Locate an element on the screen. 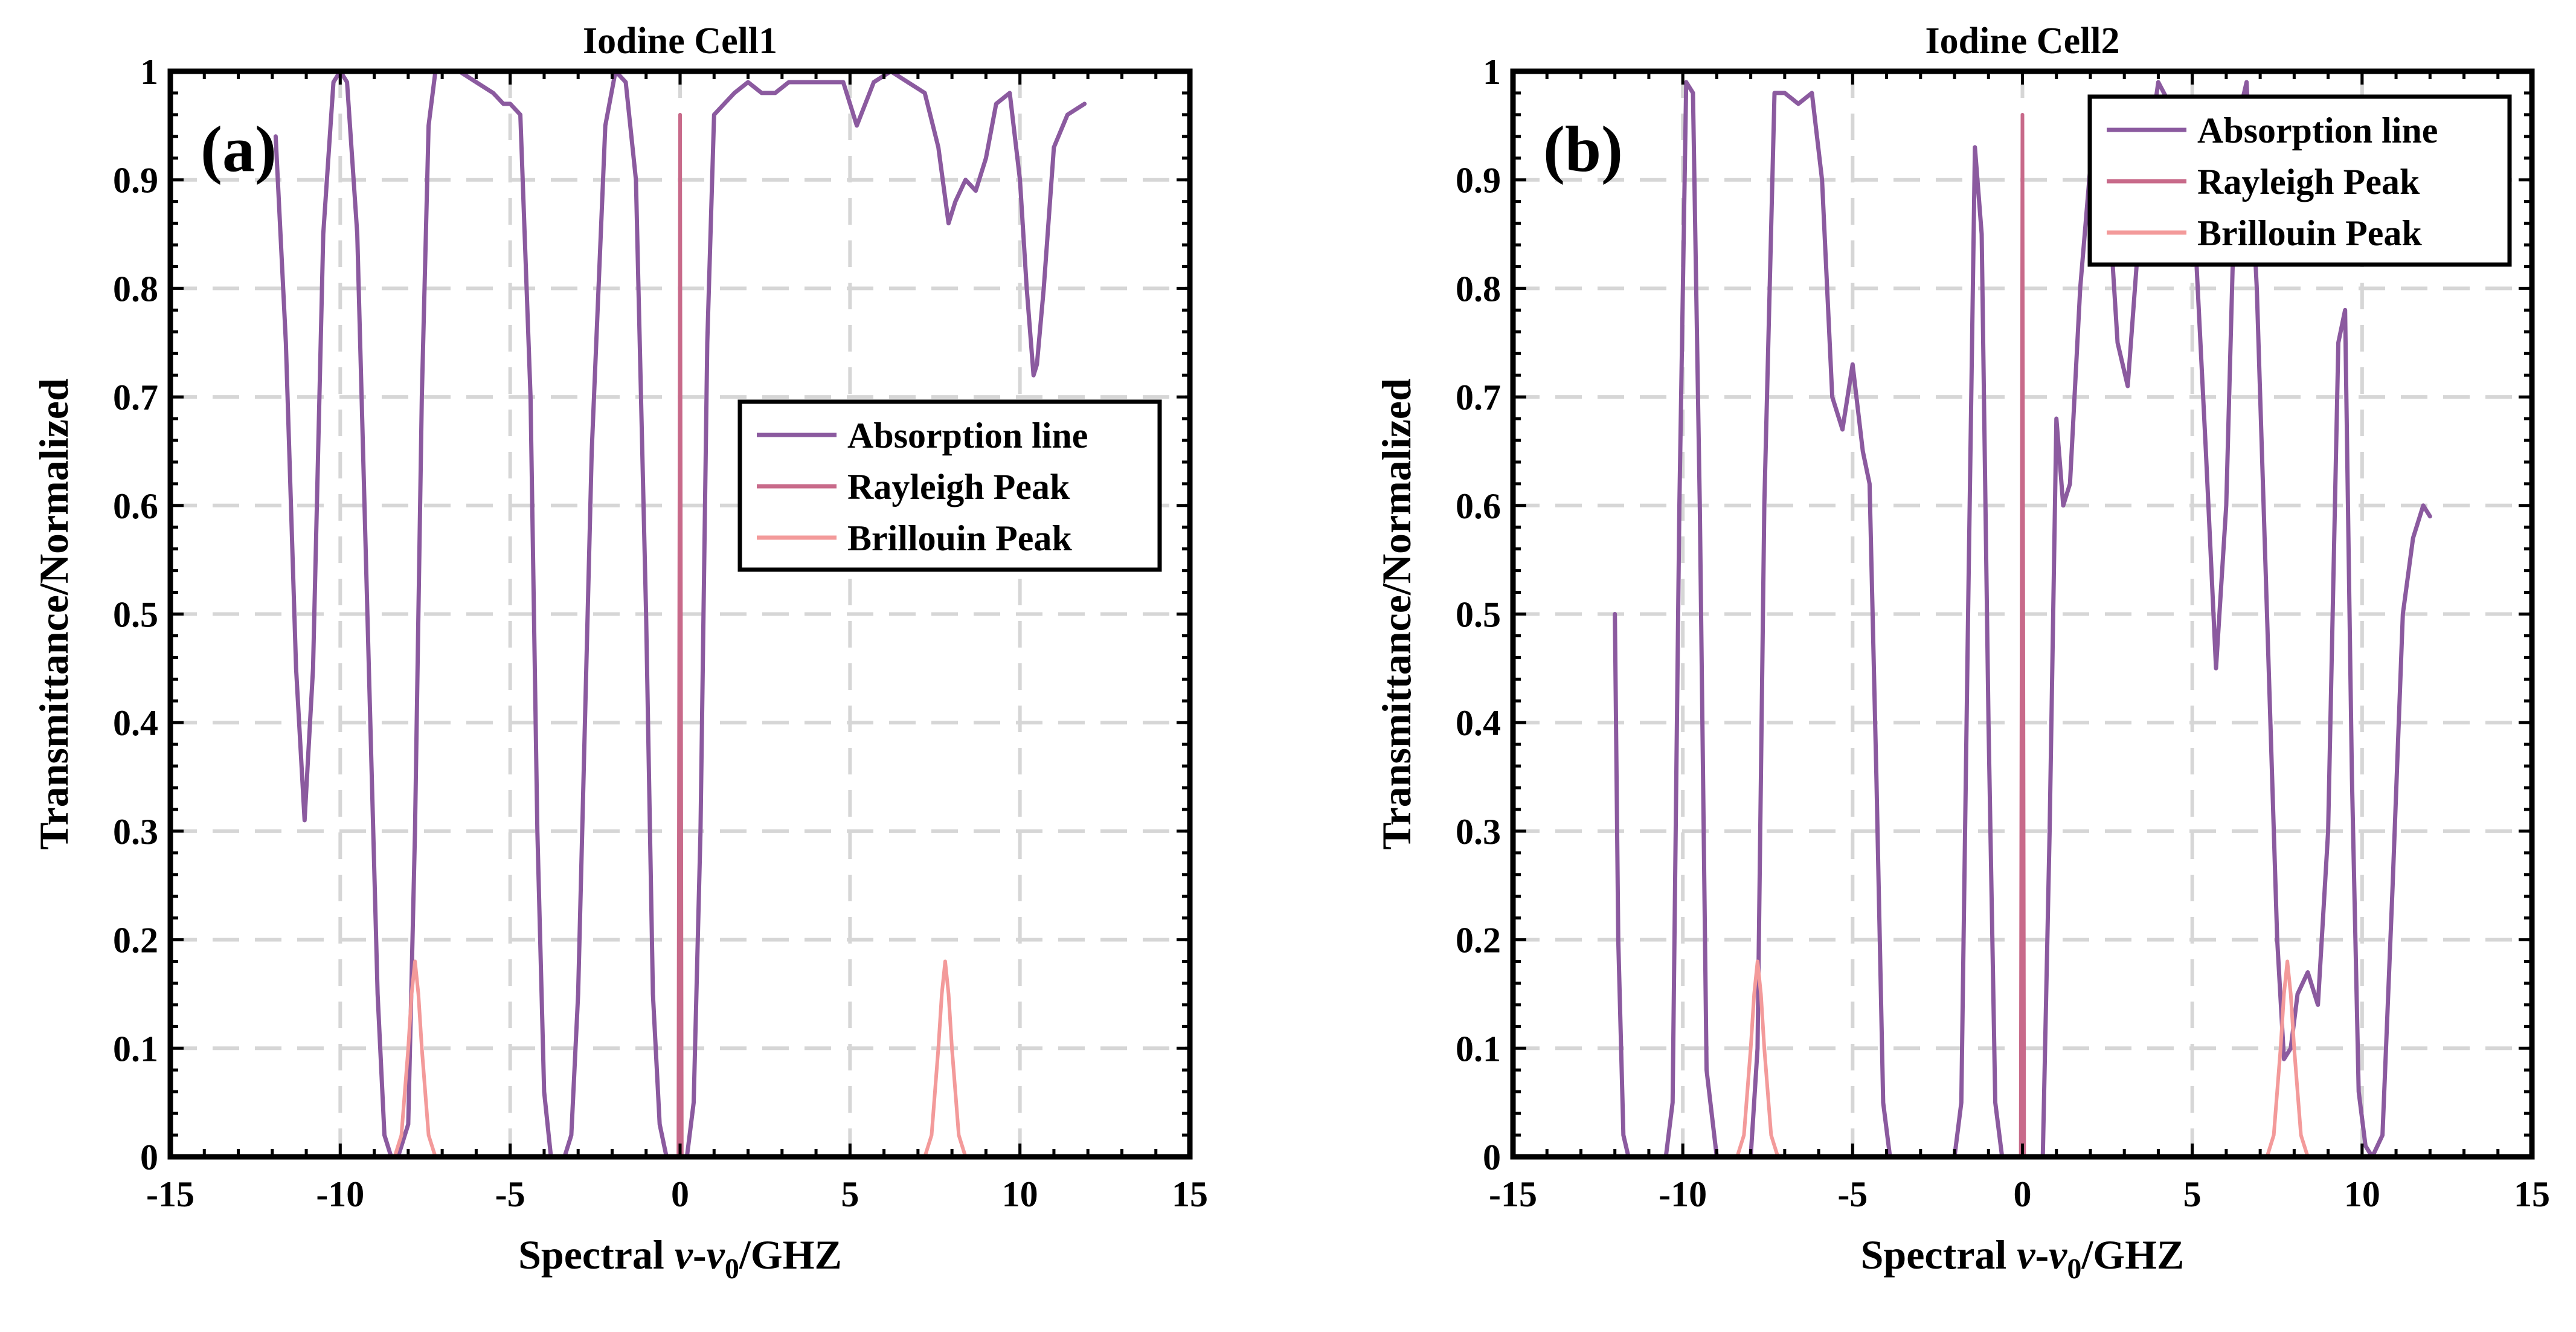 The image size is (2576, 1332). panel-label: (b) is located at coordinates (1583, 150).